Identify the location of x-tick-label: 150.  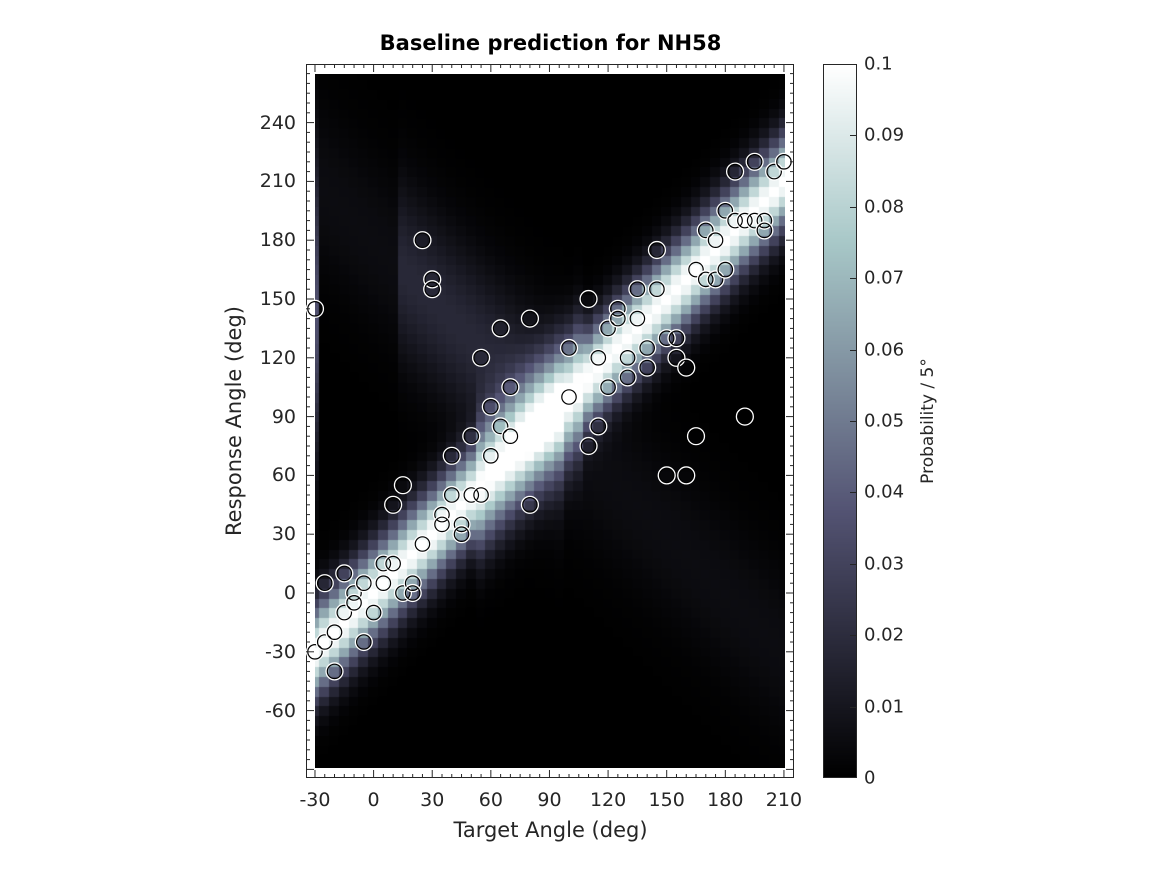
(666, 800).